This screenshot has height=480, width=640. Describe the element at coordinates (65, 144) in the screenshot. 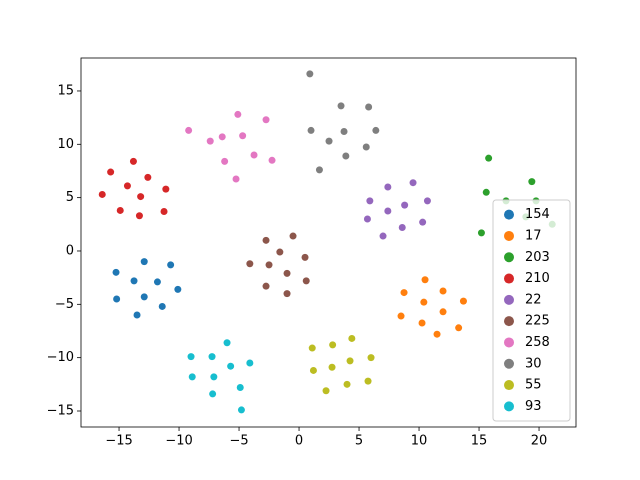

I see `y-tick-label: 10` at that location.